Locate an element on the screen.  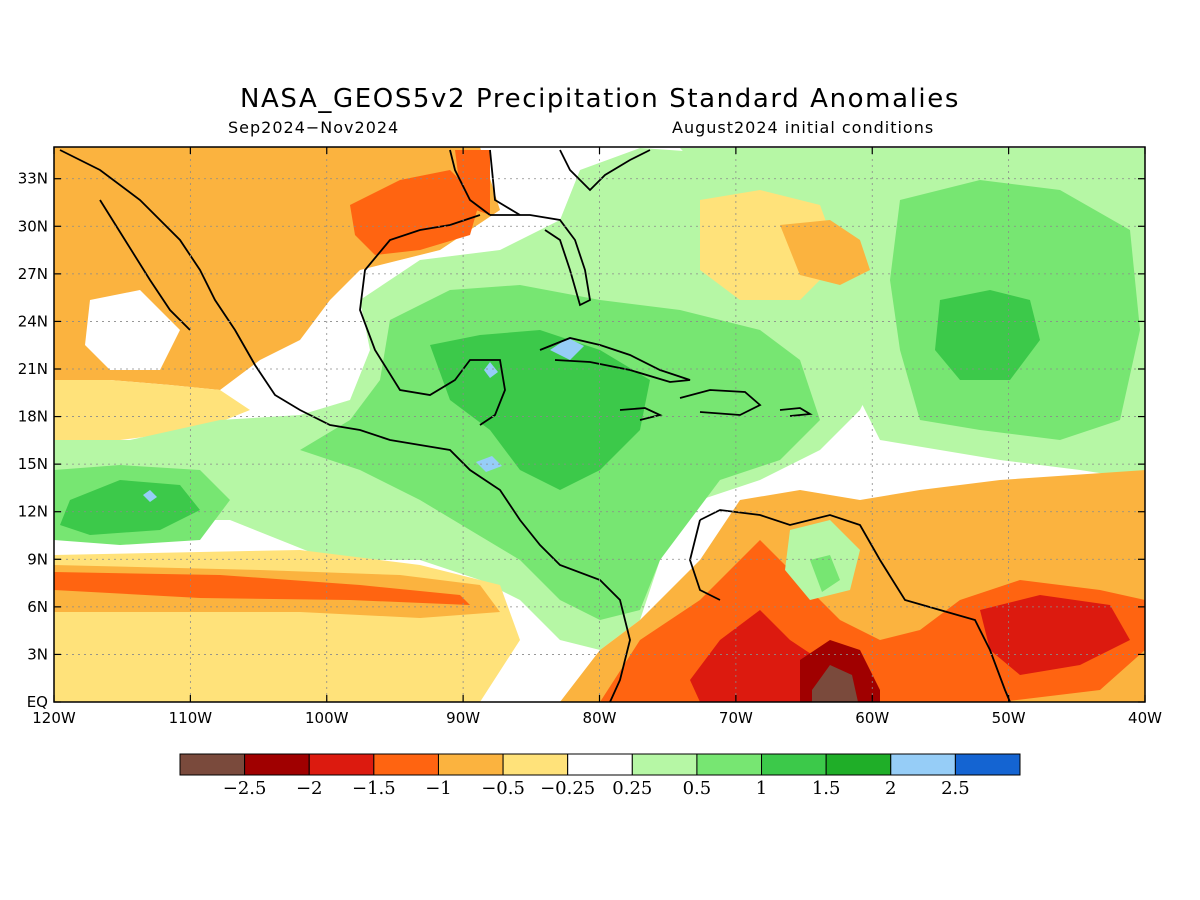
colorbar-label: 1 is located at coordinates (761, 788).